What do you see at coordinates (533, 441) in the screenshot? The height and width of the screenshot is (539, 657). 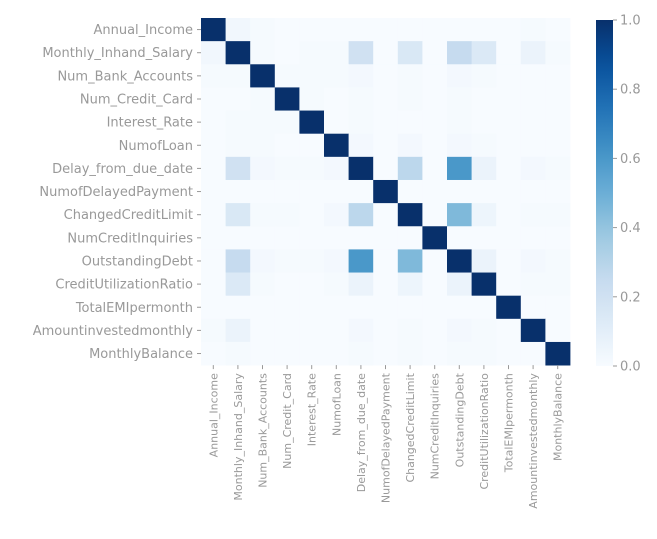 I see `x-tick-label: Amountinvestedmonthly` at bounding box center [533, 441].